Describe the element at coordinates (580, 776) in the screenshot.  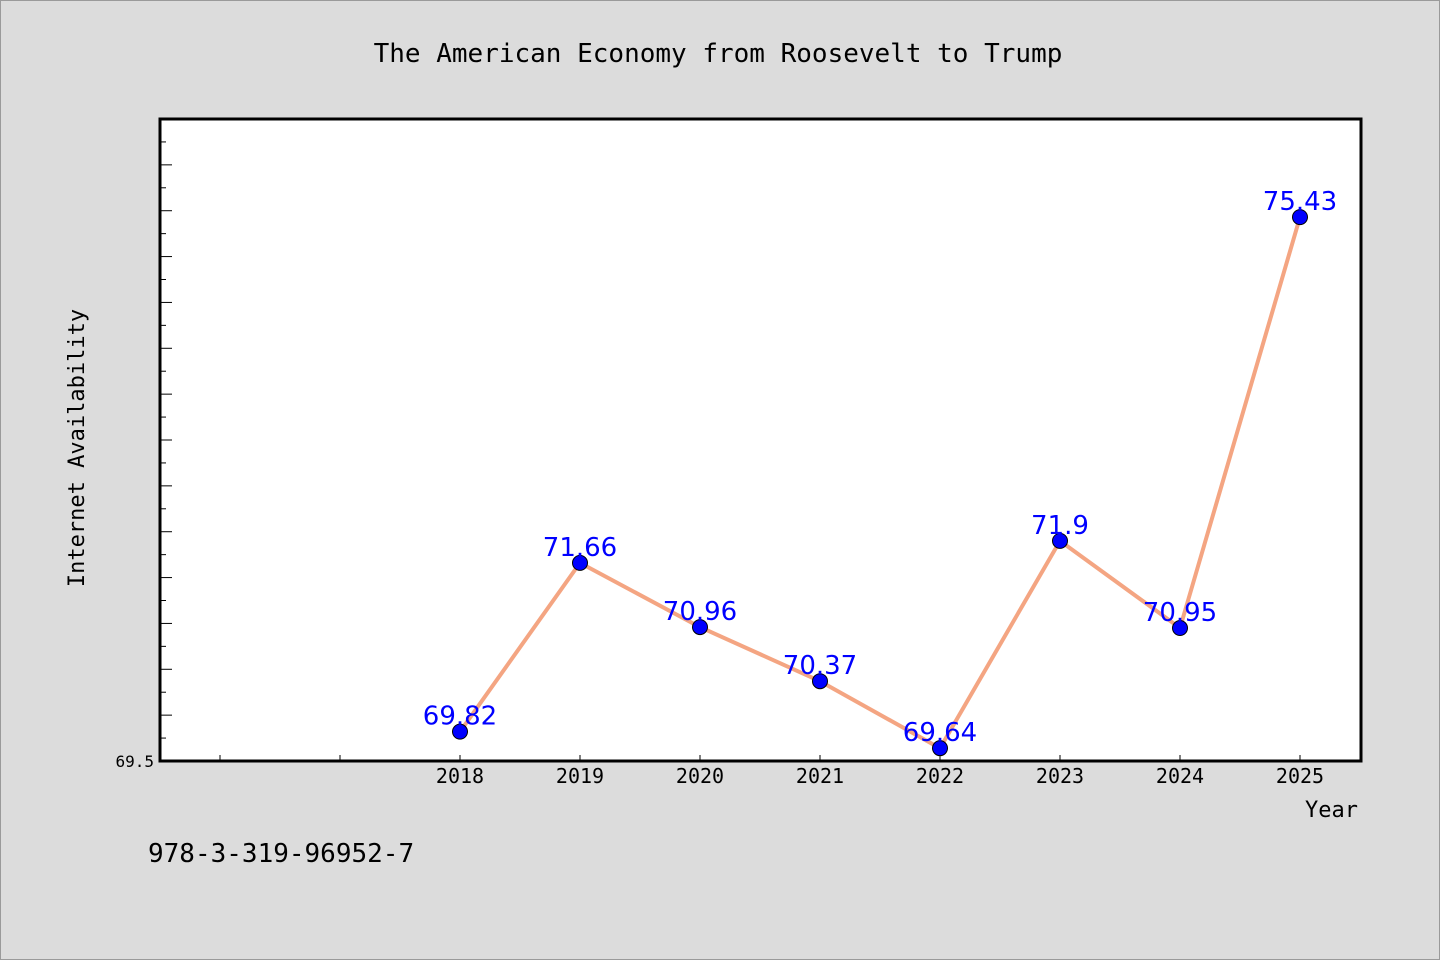
I see `x-tick-label: 2019` at that location.